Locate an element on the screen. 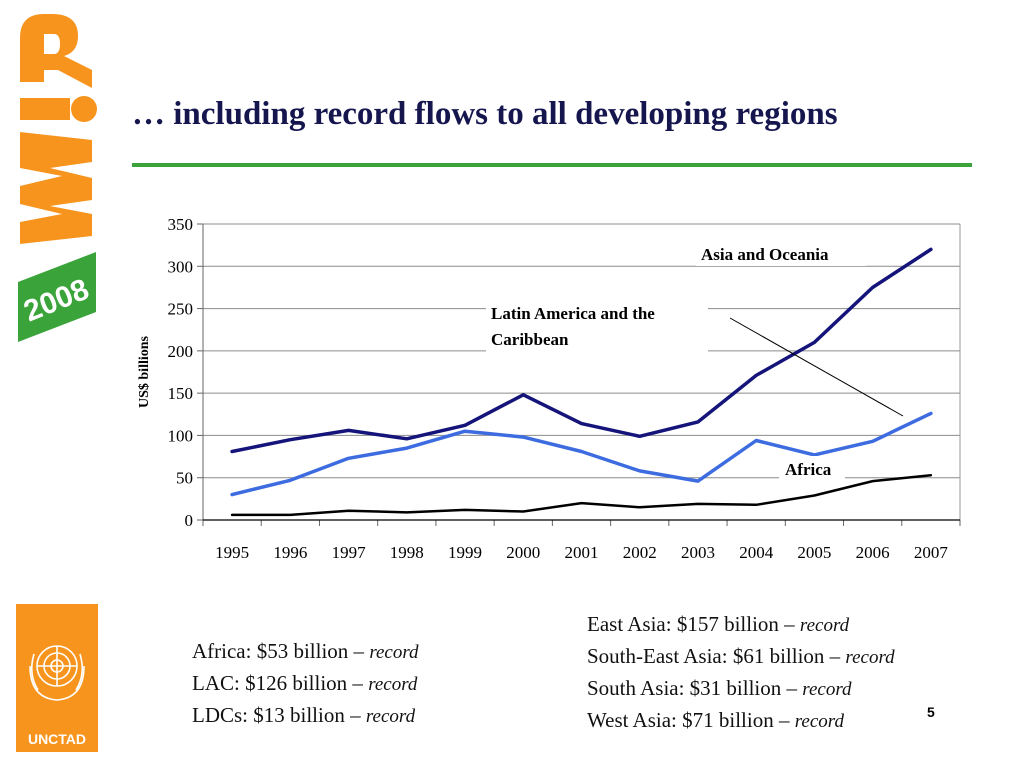 The height and width of the screenshot is (768, 1024). page-number: 5 is located at coordinates (931, 712).